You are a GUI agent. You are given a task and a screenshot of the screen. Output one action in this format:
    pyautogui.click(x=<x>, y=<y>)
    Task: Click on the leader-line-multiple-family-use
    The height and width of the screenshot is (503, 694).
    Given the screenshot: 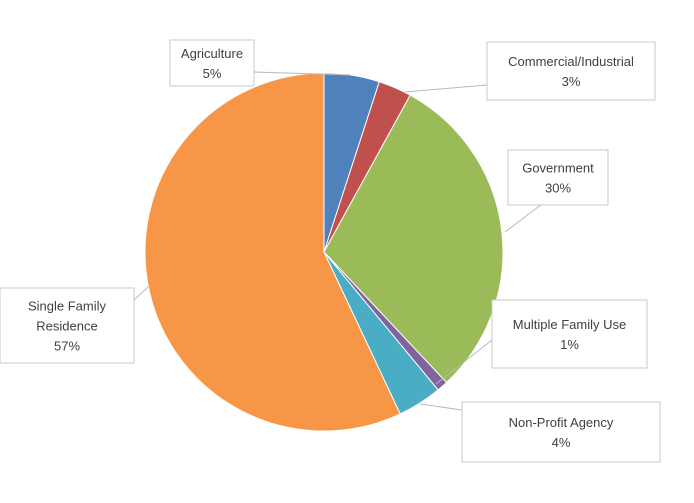 What is the action you would take?
    pyautogui.click(x=464, y=362)
    